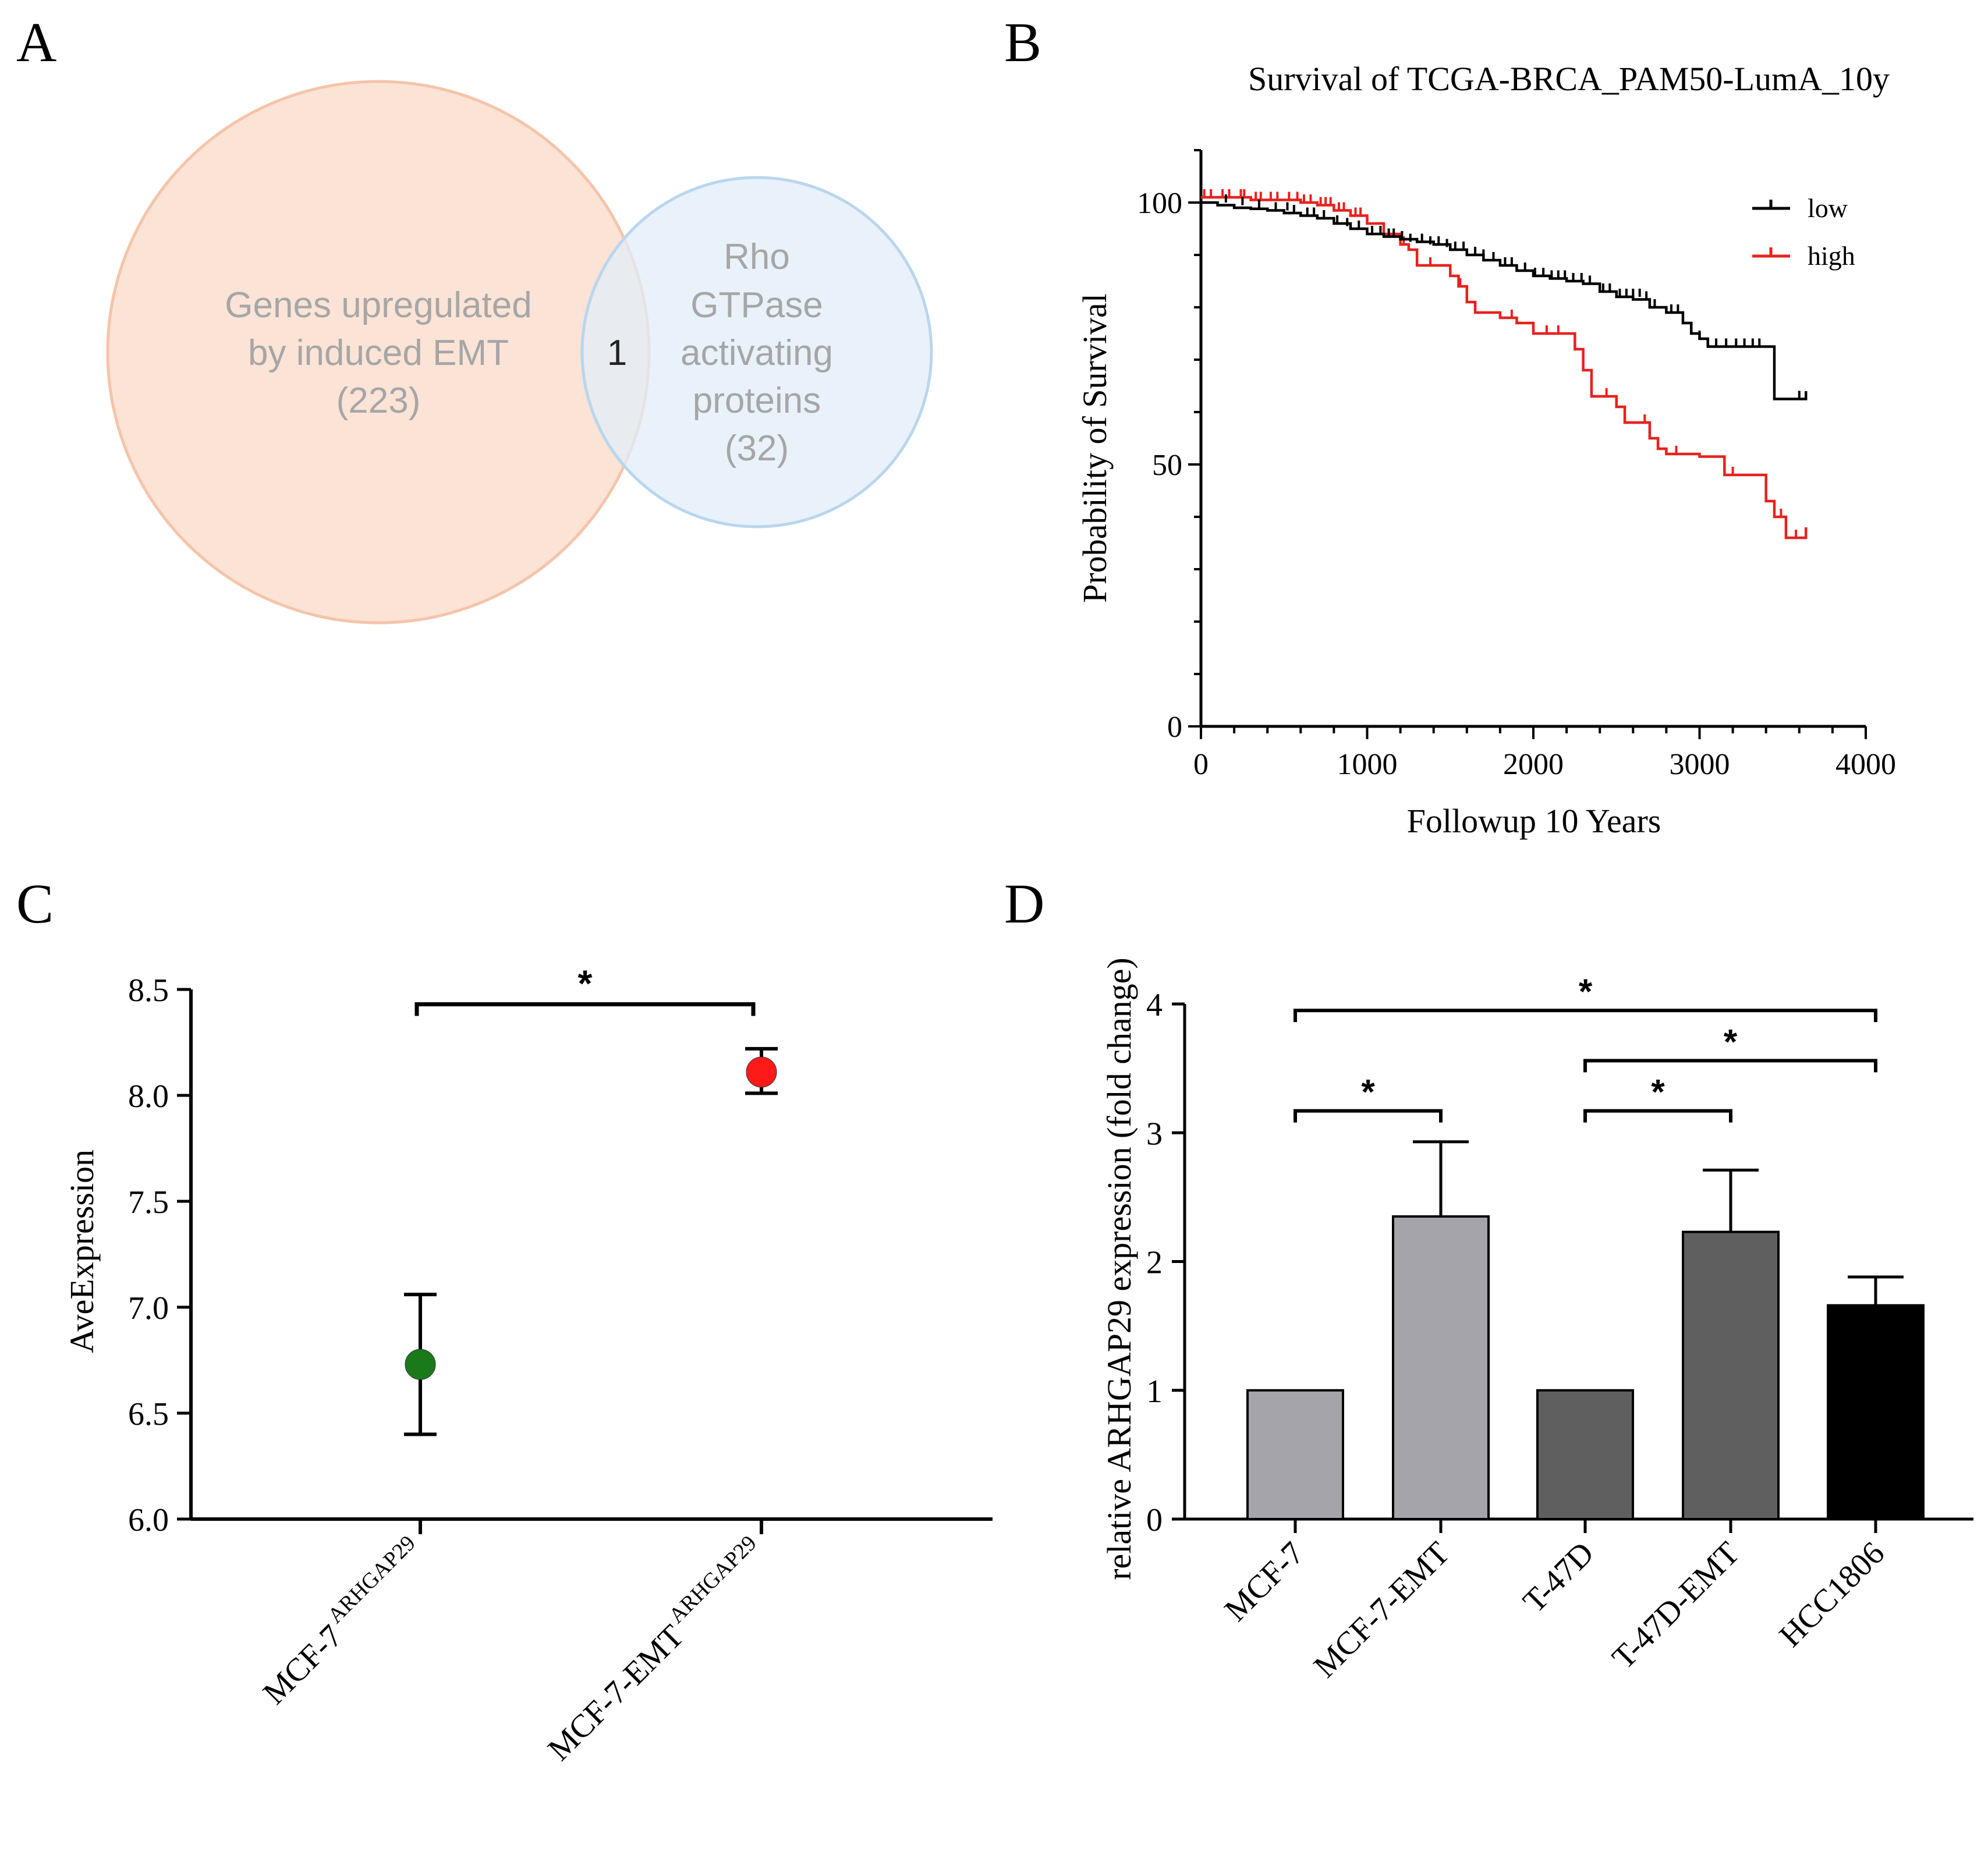 Image resolution: width=1988 pixels, height=1852 pixels. Describe the element at coordinates (1095, 448) in the screenshot. I see `survival-ylabel: Probability of Survival` at that location.